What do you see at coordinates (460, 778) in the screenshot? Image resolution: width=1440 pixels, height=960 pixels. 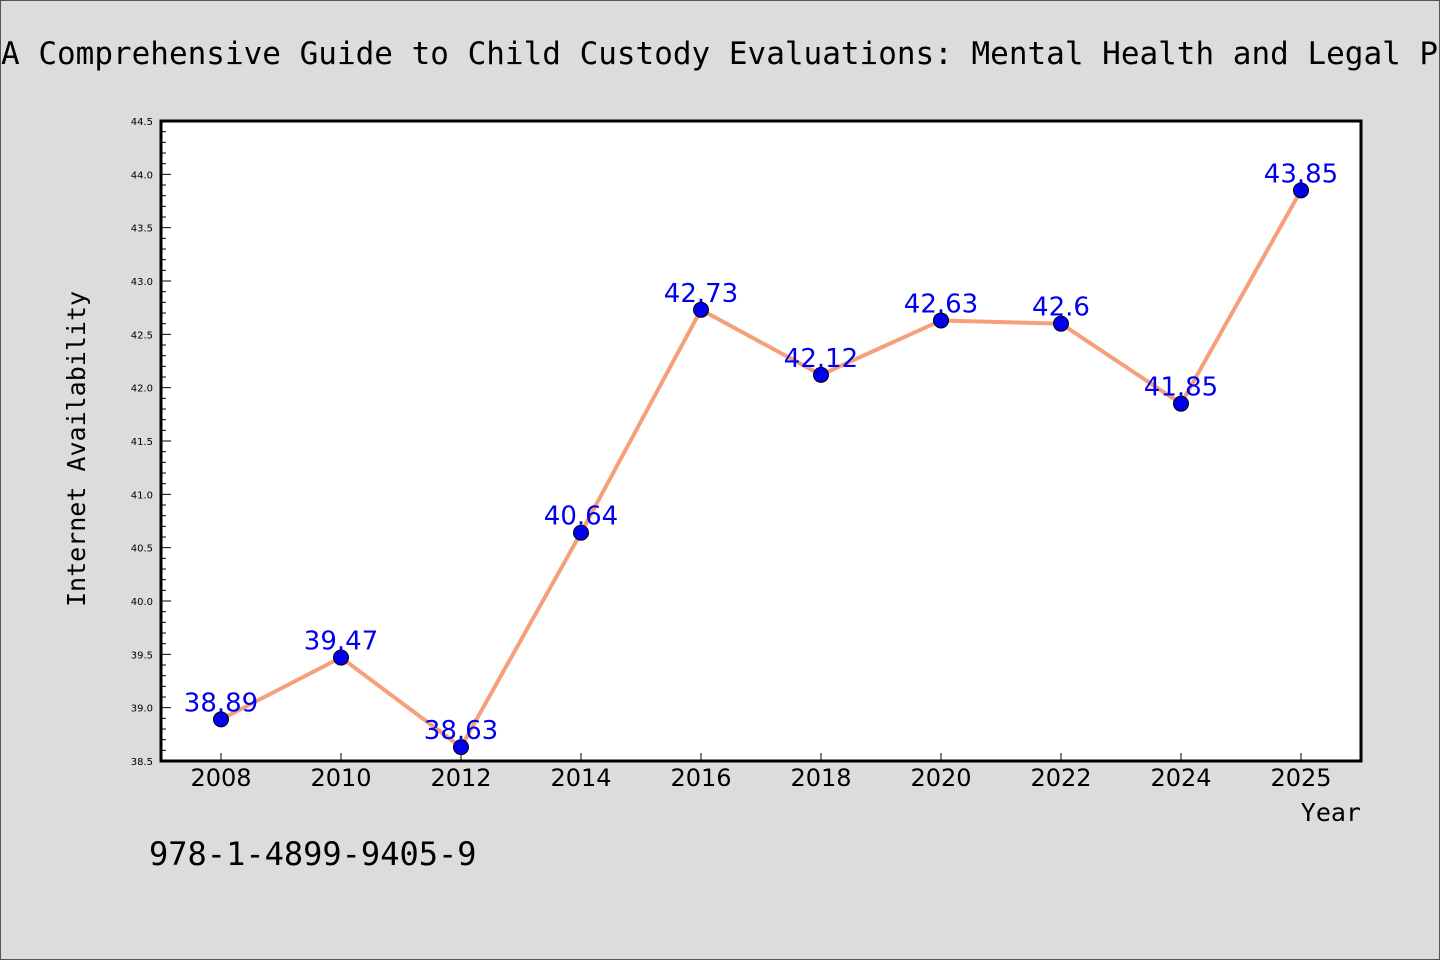 I see `x-tick-label: 2012` at bounding box center [460, 778].